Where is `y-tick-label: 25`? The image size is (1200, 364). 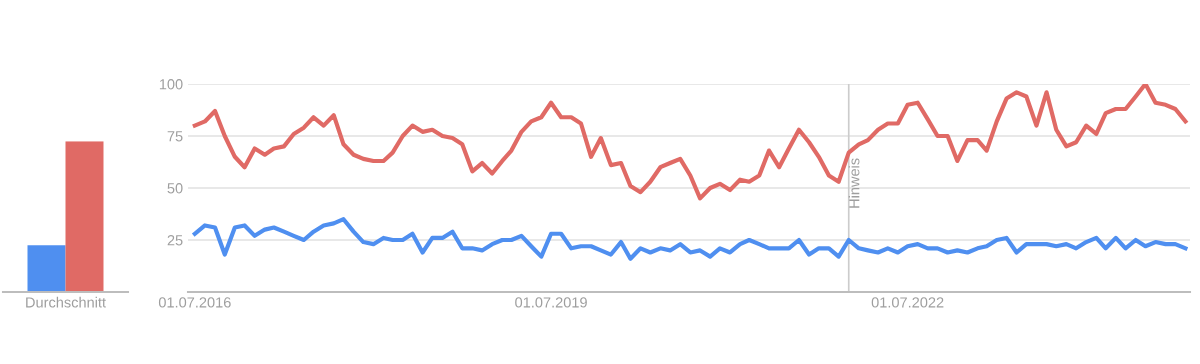 y-tick-label: 25 is located at coordinates (175, 240).